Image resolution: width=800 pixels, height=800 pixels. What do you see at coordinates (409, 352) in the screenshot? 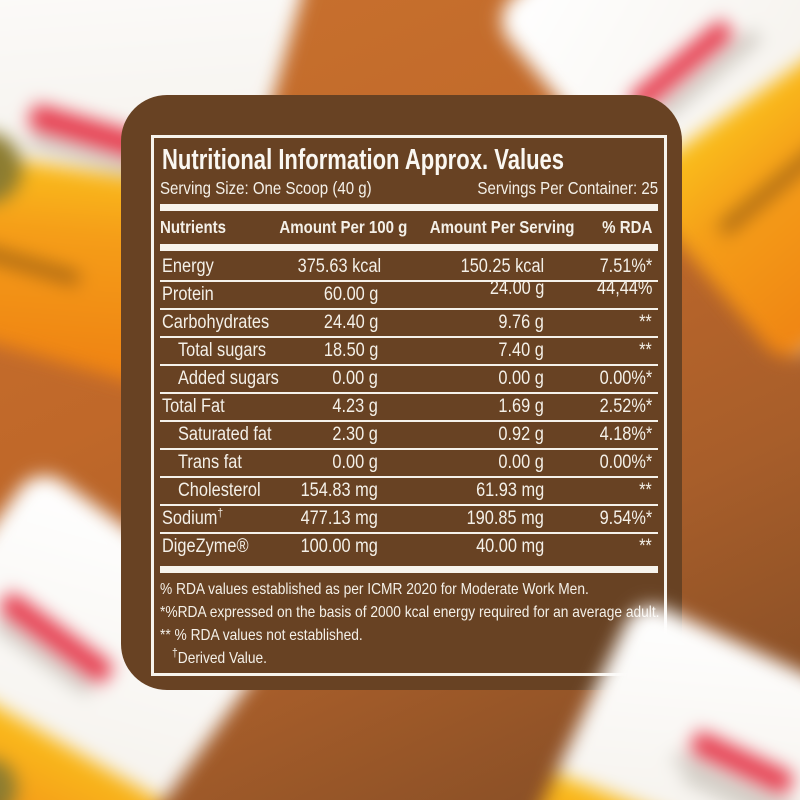
I see `table-row-total-sugars: Total sugars 18.50 g 7.40 g **` at bounding box center [409, 352].